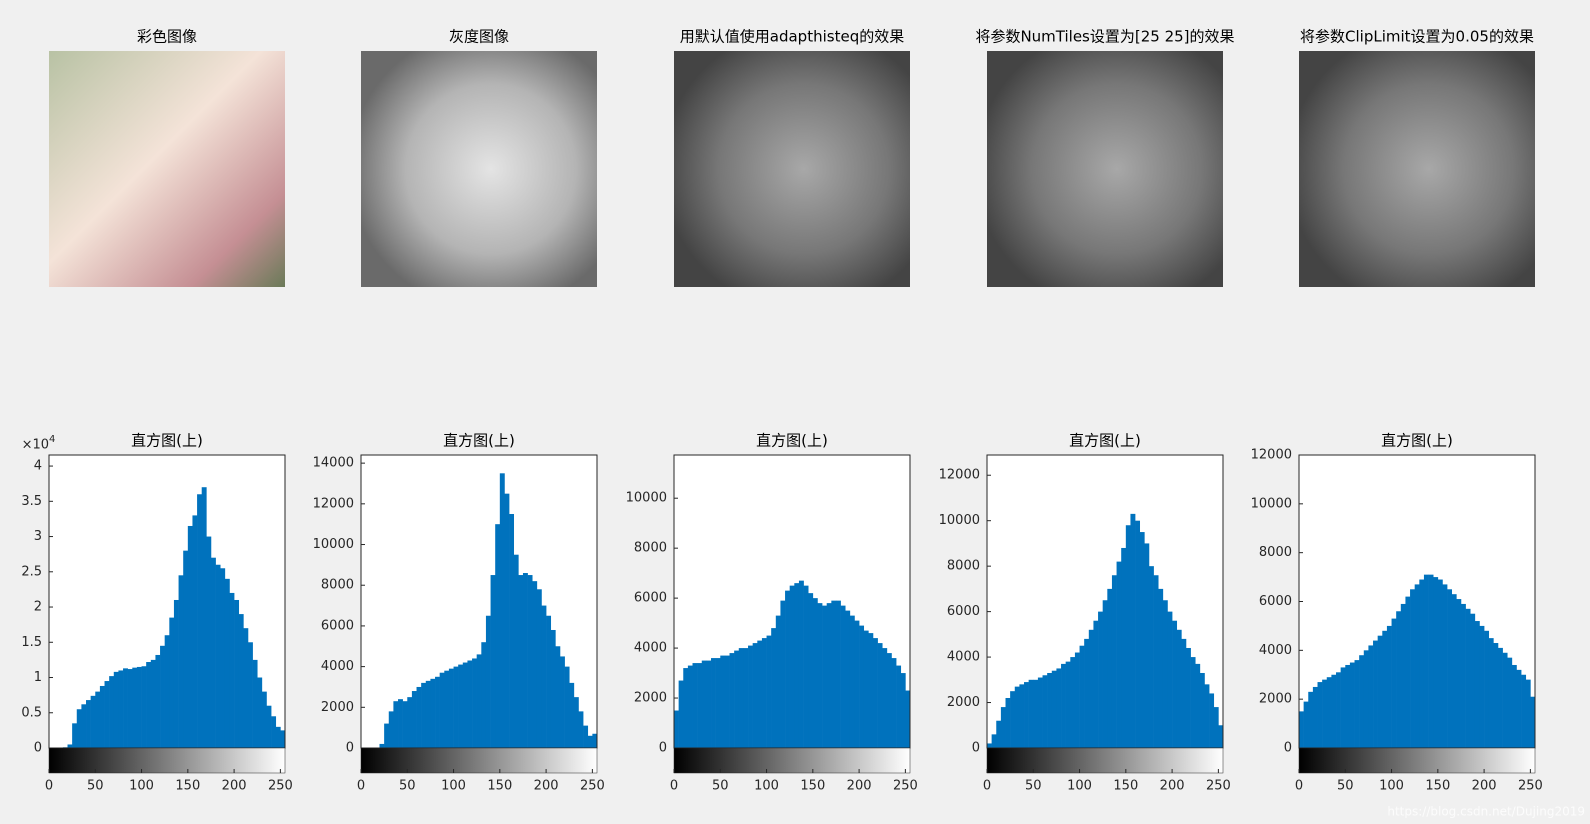 The width and height of the screenshot is (1590, 824). Describe the element at coordinates (1105, 760) in the screenshot. I see `colorbar` at that location.